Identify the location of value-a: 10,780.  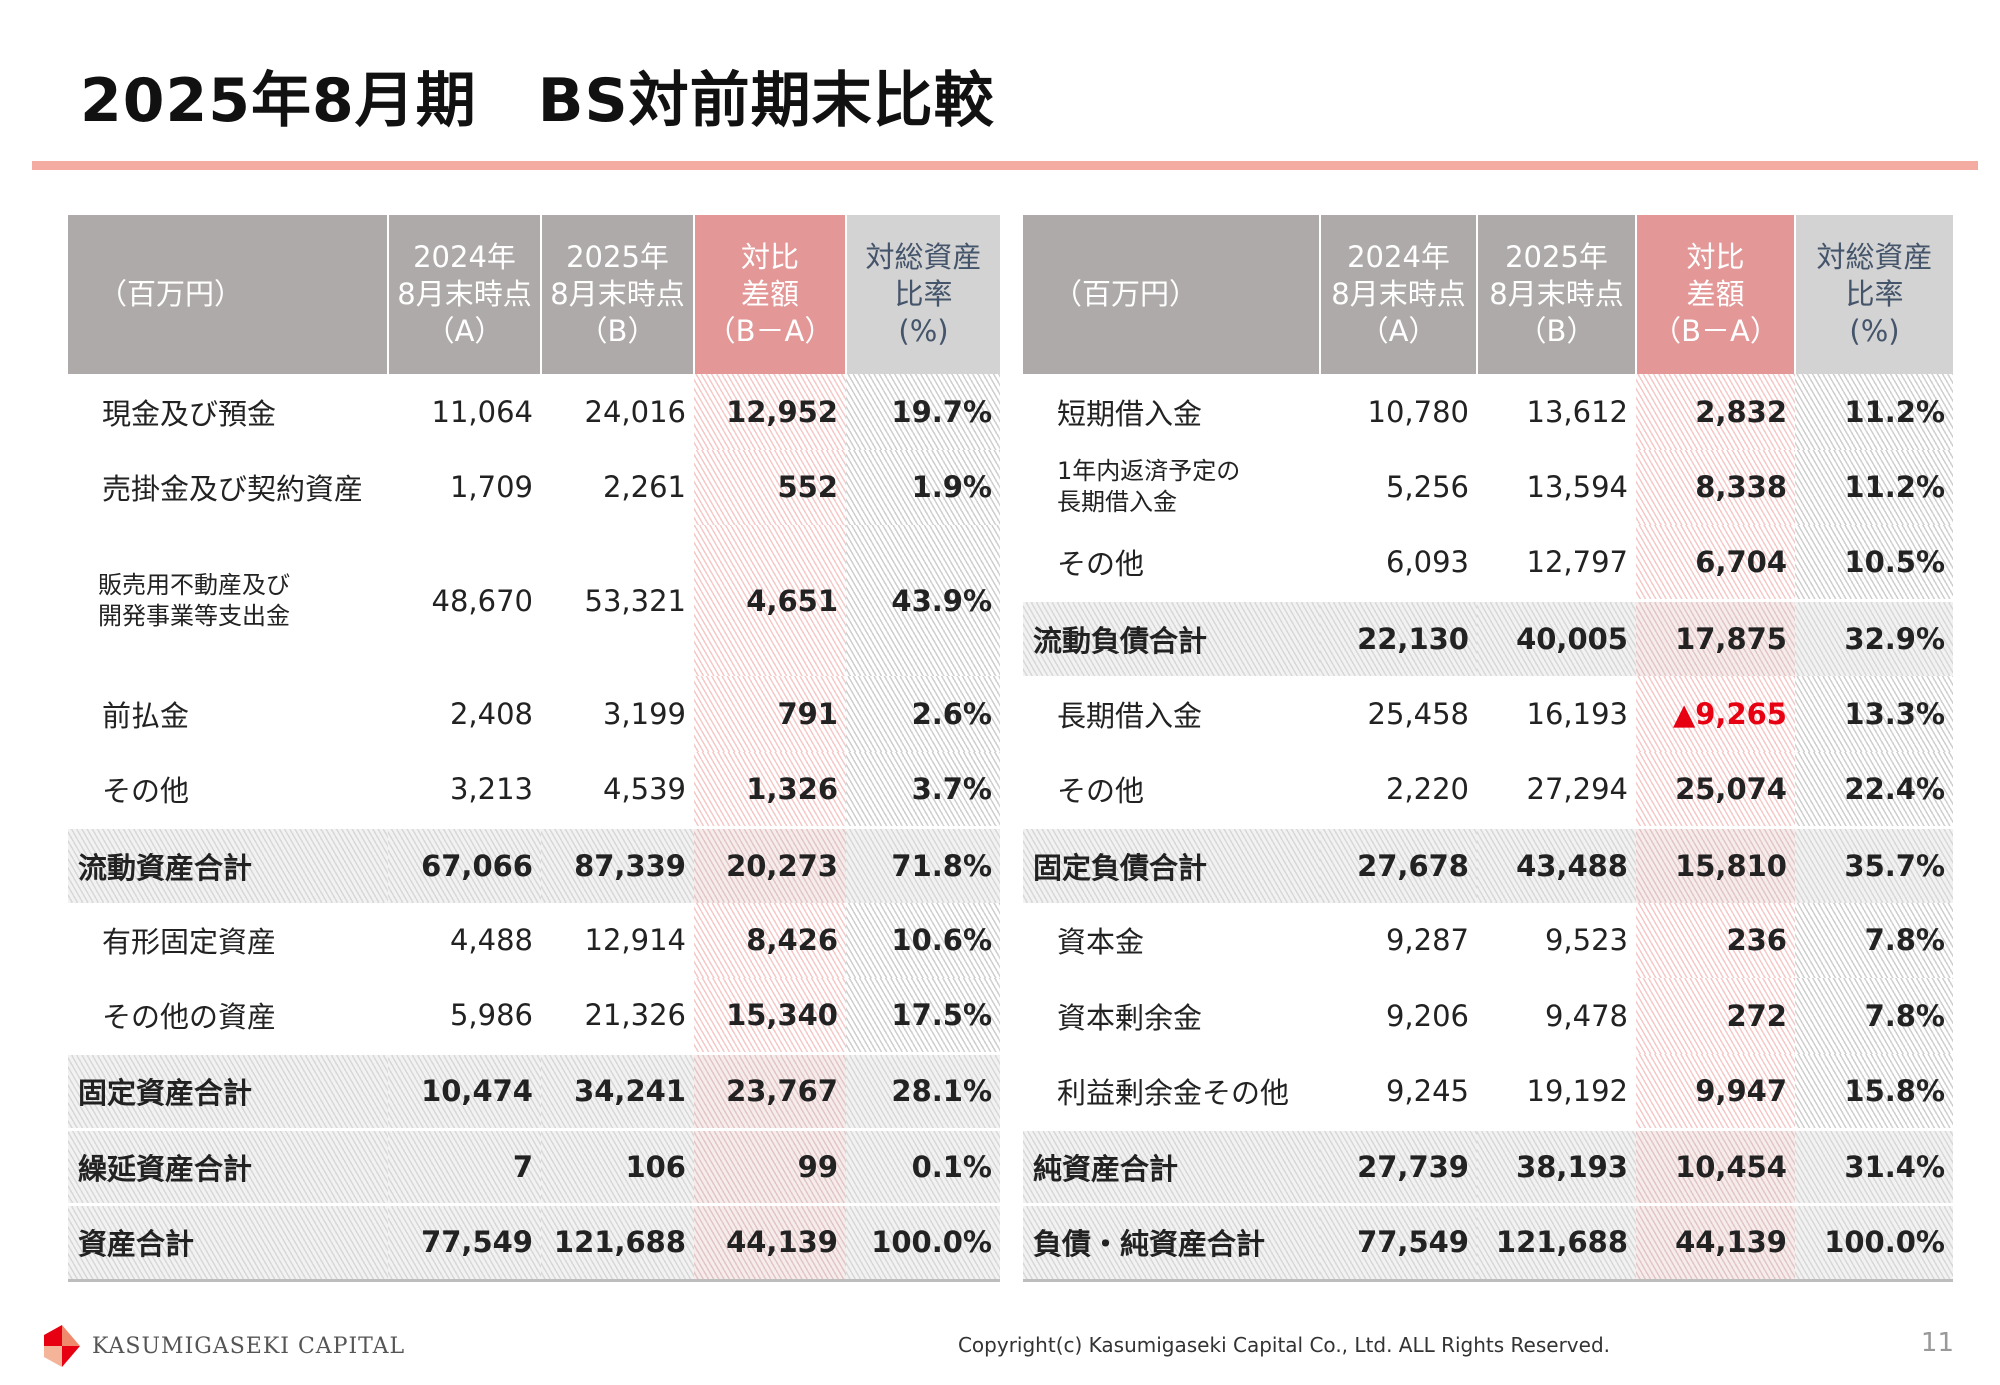
(1418, 411).